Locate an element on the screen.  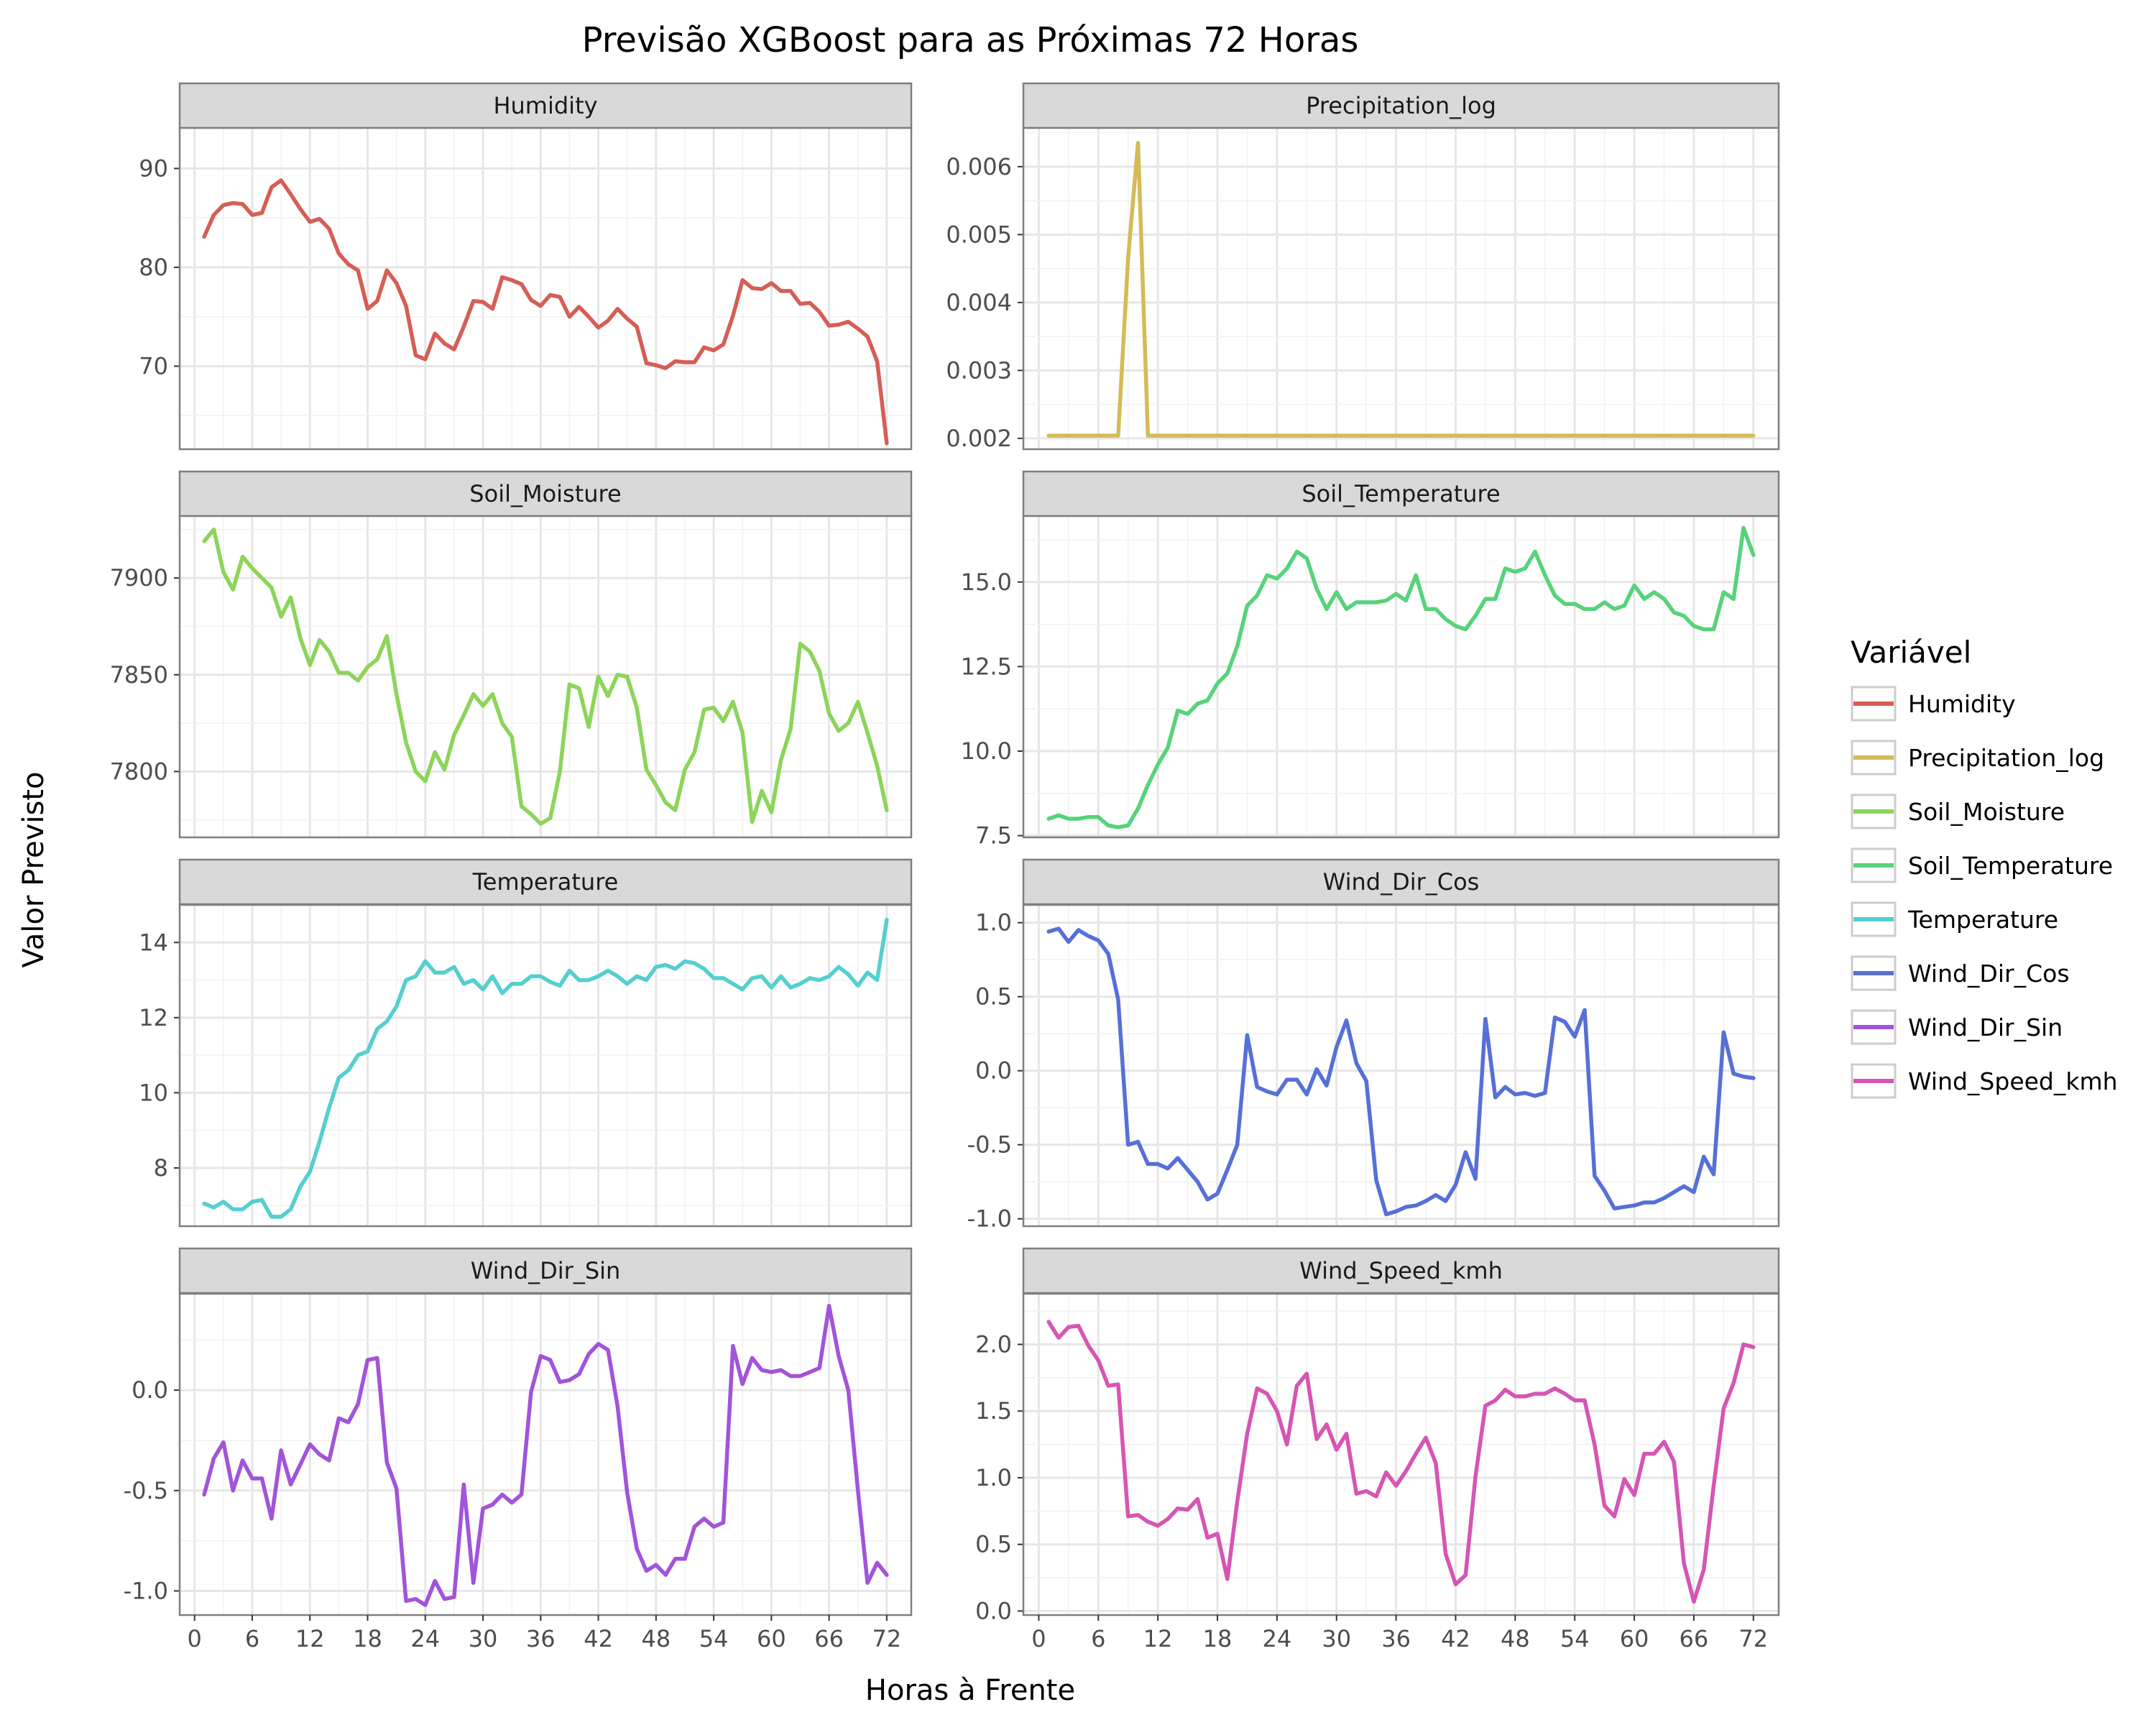
plot-area-humidity is located at coordinates (545, 288).